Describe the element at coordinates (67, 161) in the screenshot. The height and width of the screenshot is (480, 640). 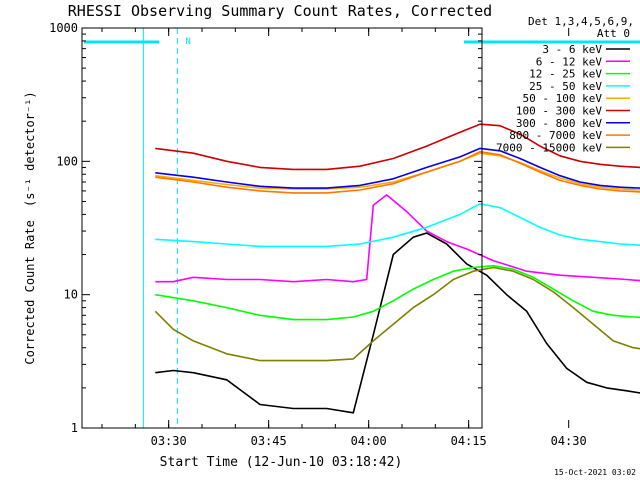
I see `y-tick-label: 100` at that location.